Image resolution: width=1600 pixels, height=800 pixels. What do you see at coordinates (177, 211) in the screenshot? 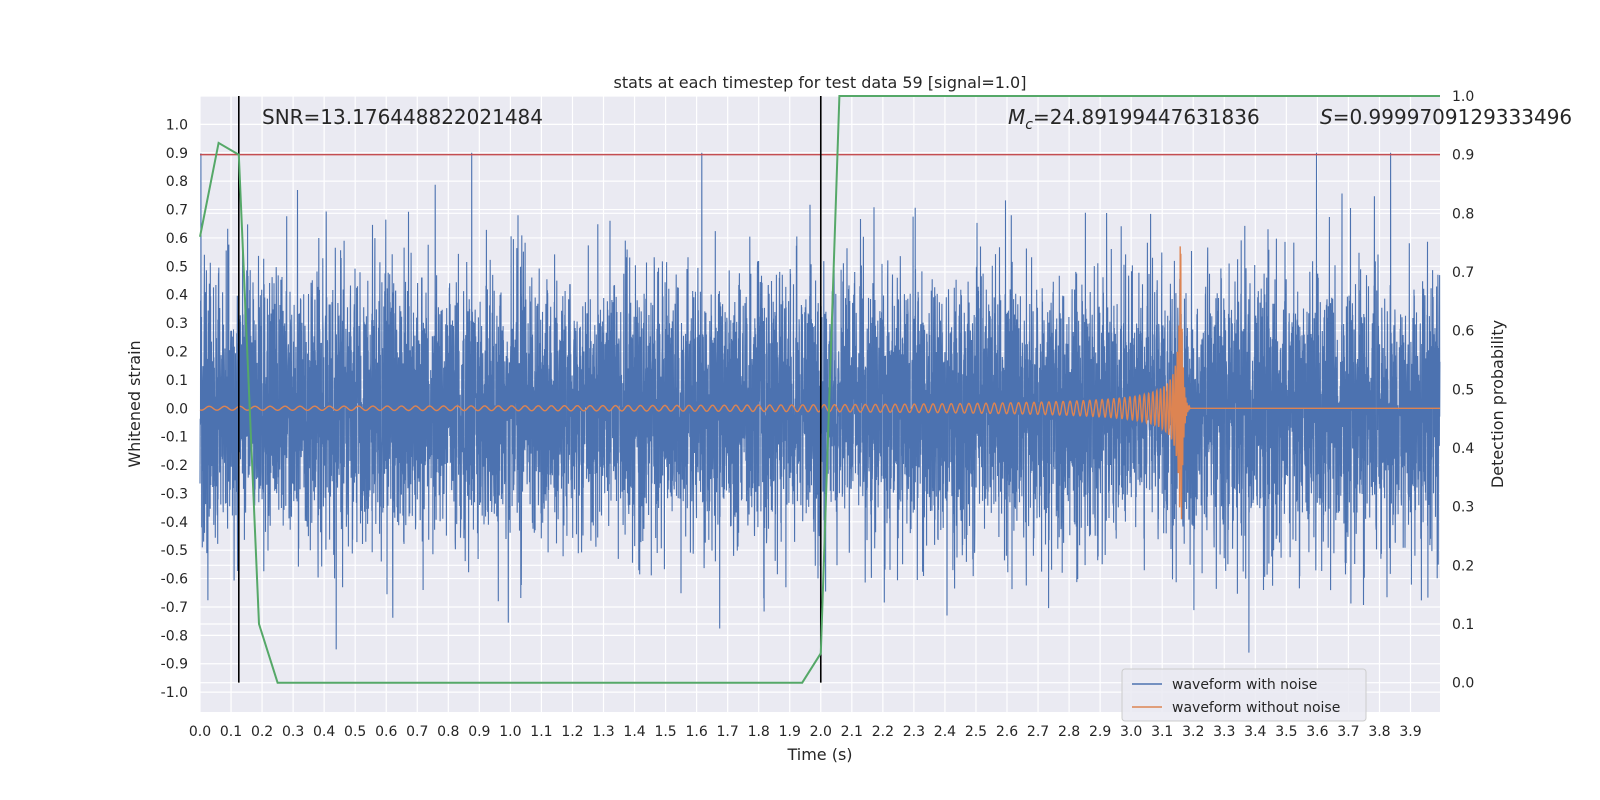
I see `y-tick-label: 0.7` at bounding box center [177, 211].